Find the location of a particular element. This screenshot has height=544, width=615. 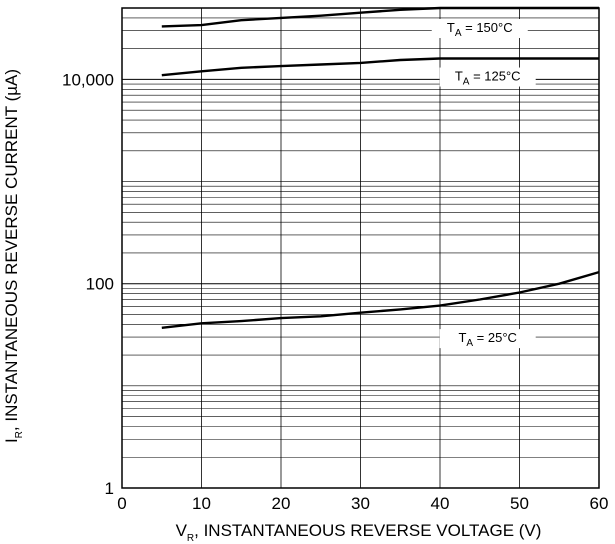

x-tick-label: 30 is located at coordinates (360, 503).